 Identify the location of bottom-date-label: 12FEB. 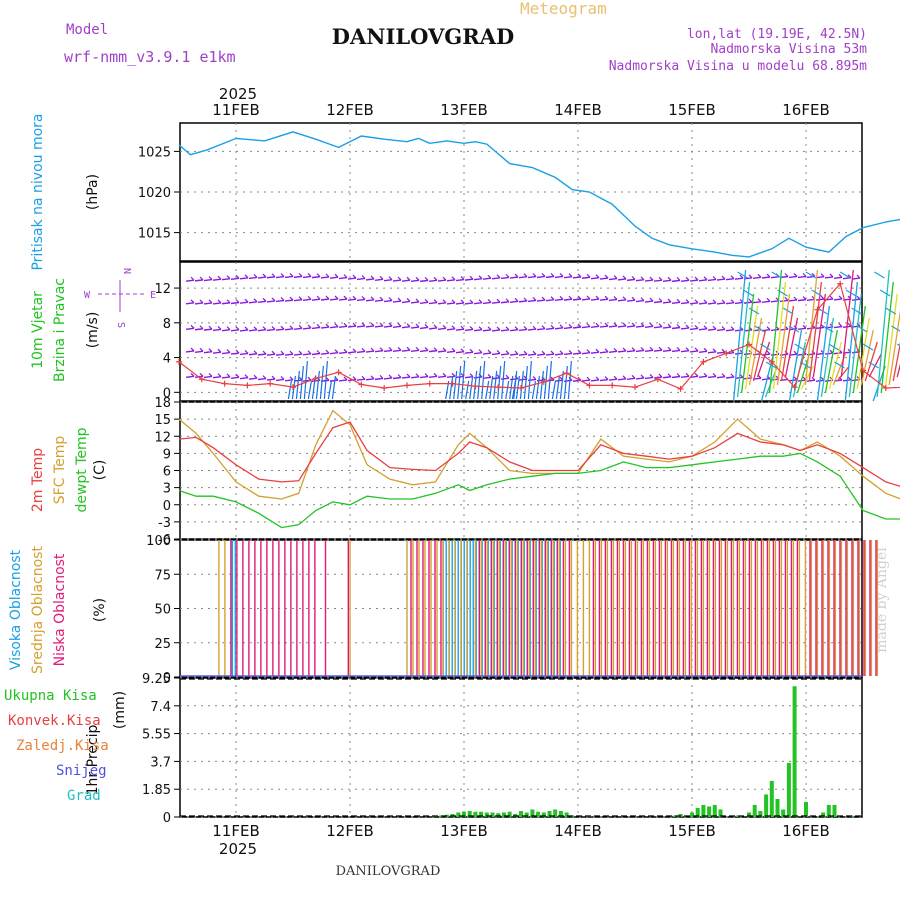
(349, 831).